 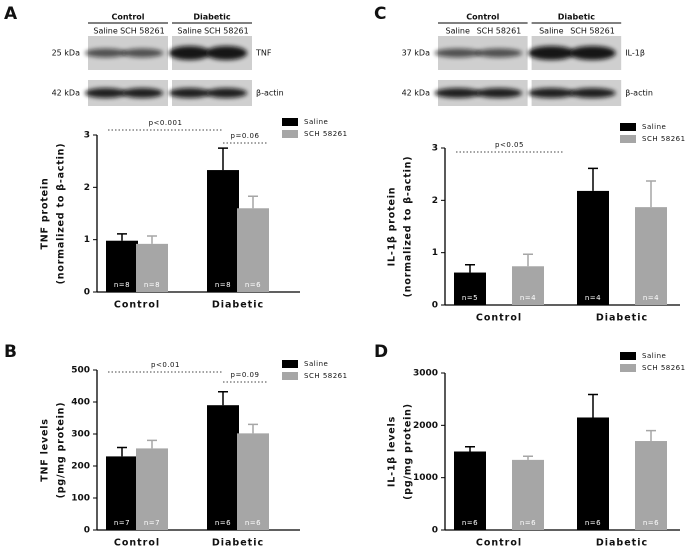 I want to click on y-axis-label: TNF protein, so click(x=45, y=213).